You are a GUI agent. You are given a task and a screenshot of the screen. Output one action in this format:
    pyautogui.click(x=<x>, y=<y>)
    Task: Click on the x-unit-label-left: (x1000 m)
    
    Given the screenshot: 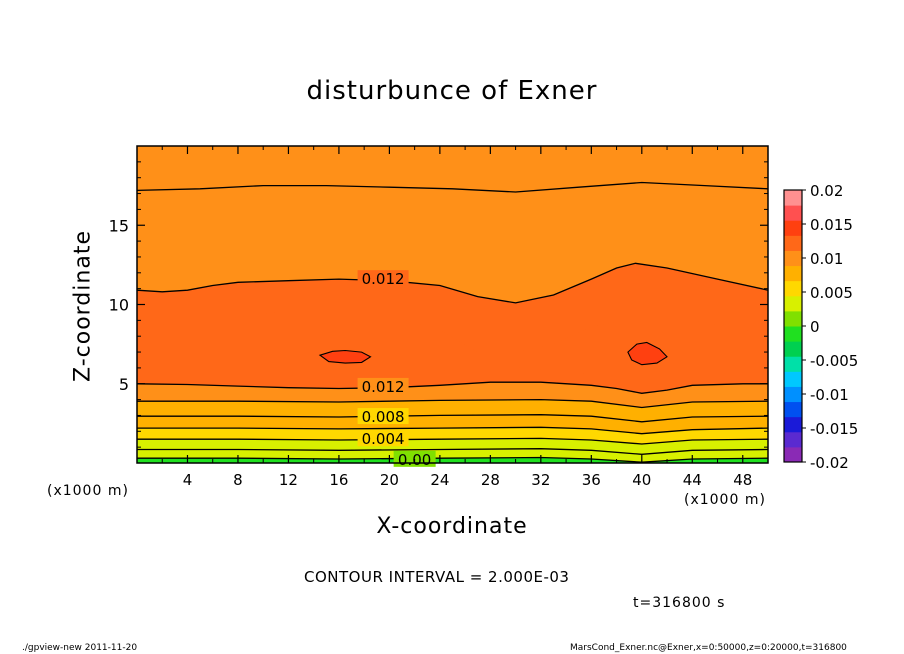 What is the action you would take?
    pyautogui.click(x=88, y=491)
    